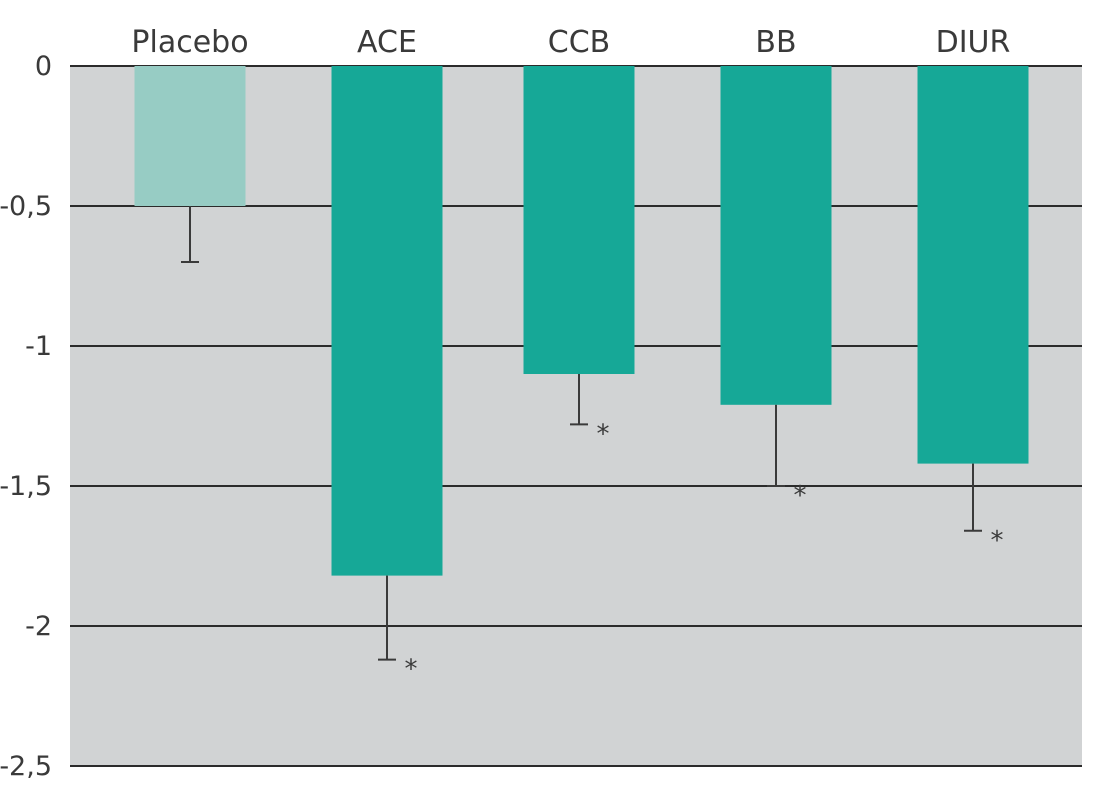  Describe the element at coordinates (26, 766) in the screenshot. I see `y-tick-label: -2,5` at that location.